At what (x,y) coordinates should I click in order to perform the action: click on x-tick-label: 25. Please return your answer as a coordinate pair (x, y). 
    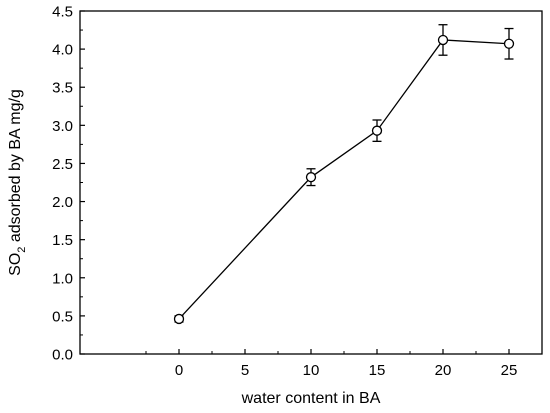
    Looking at the image, I should click on (509, 370).